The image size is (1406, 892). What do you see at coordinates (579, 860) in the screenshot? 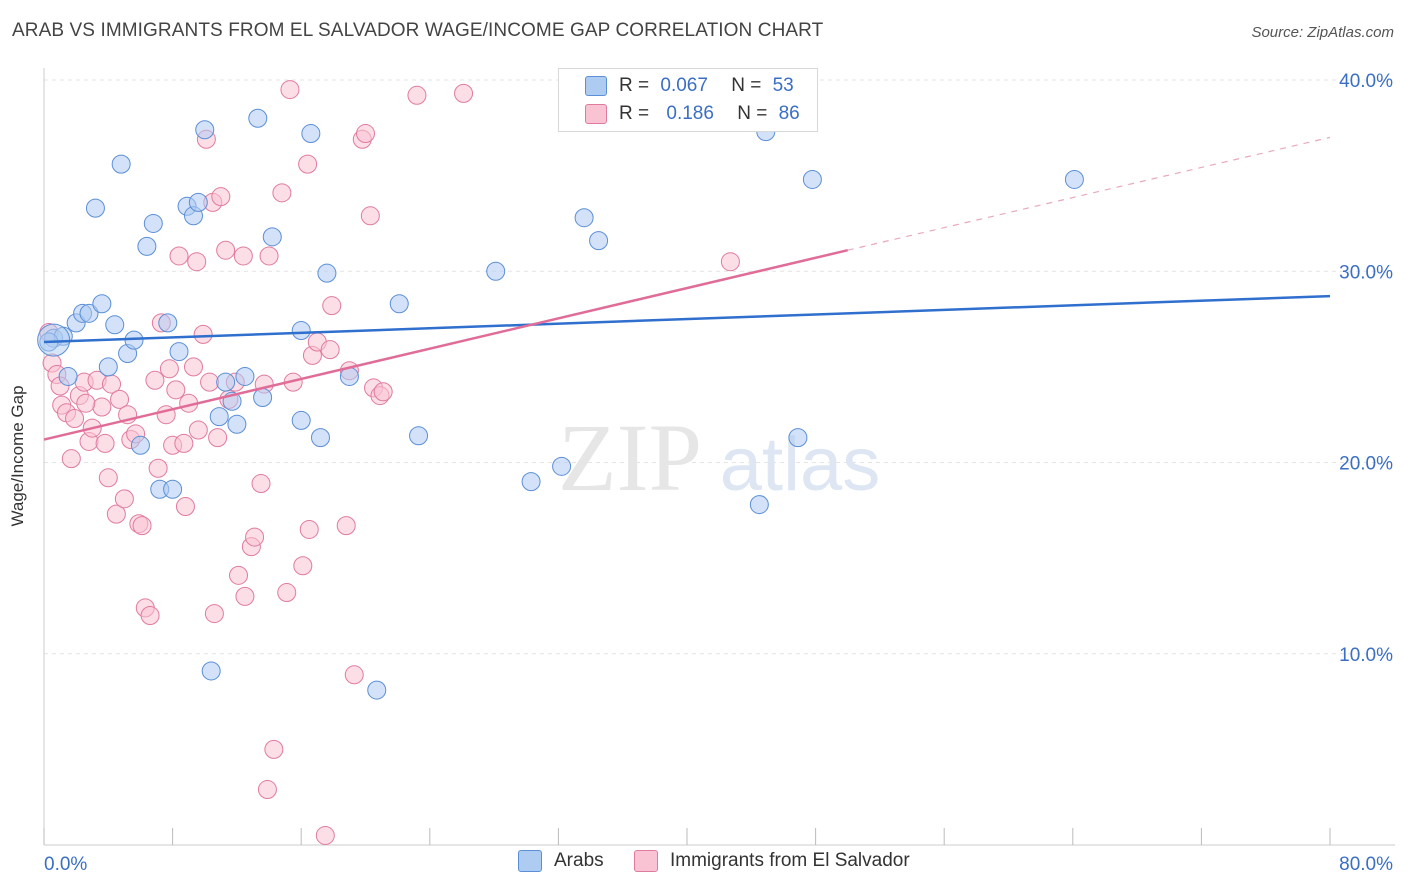
I see `legend-label-arabs: Arabs` at bounding box center [579, 860].